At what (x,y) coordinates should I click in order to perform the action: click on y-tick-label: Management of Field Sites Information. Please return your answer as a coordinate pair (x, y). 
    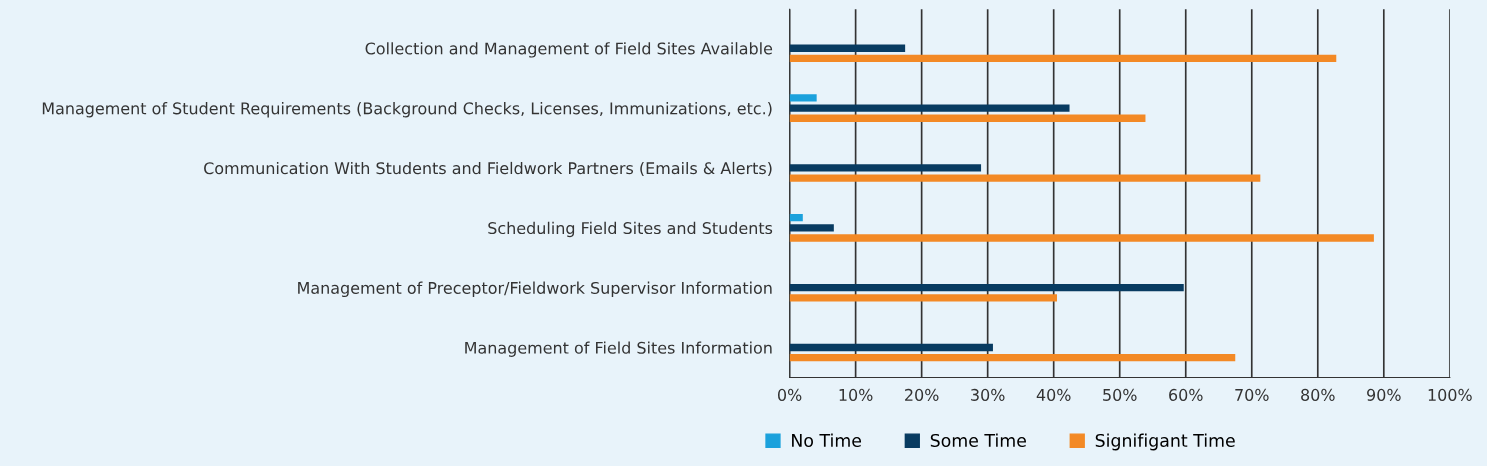
    Looking at the image, I should click on (618, 349).